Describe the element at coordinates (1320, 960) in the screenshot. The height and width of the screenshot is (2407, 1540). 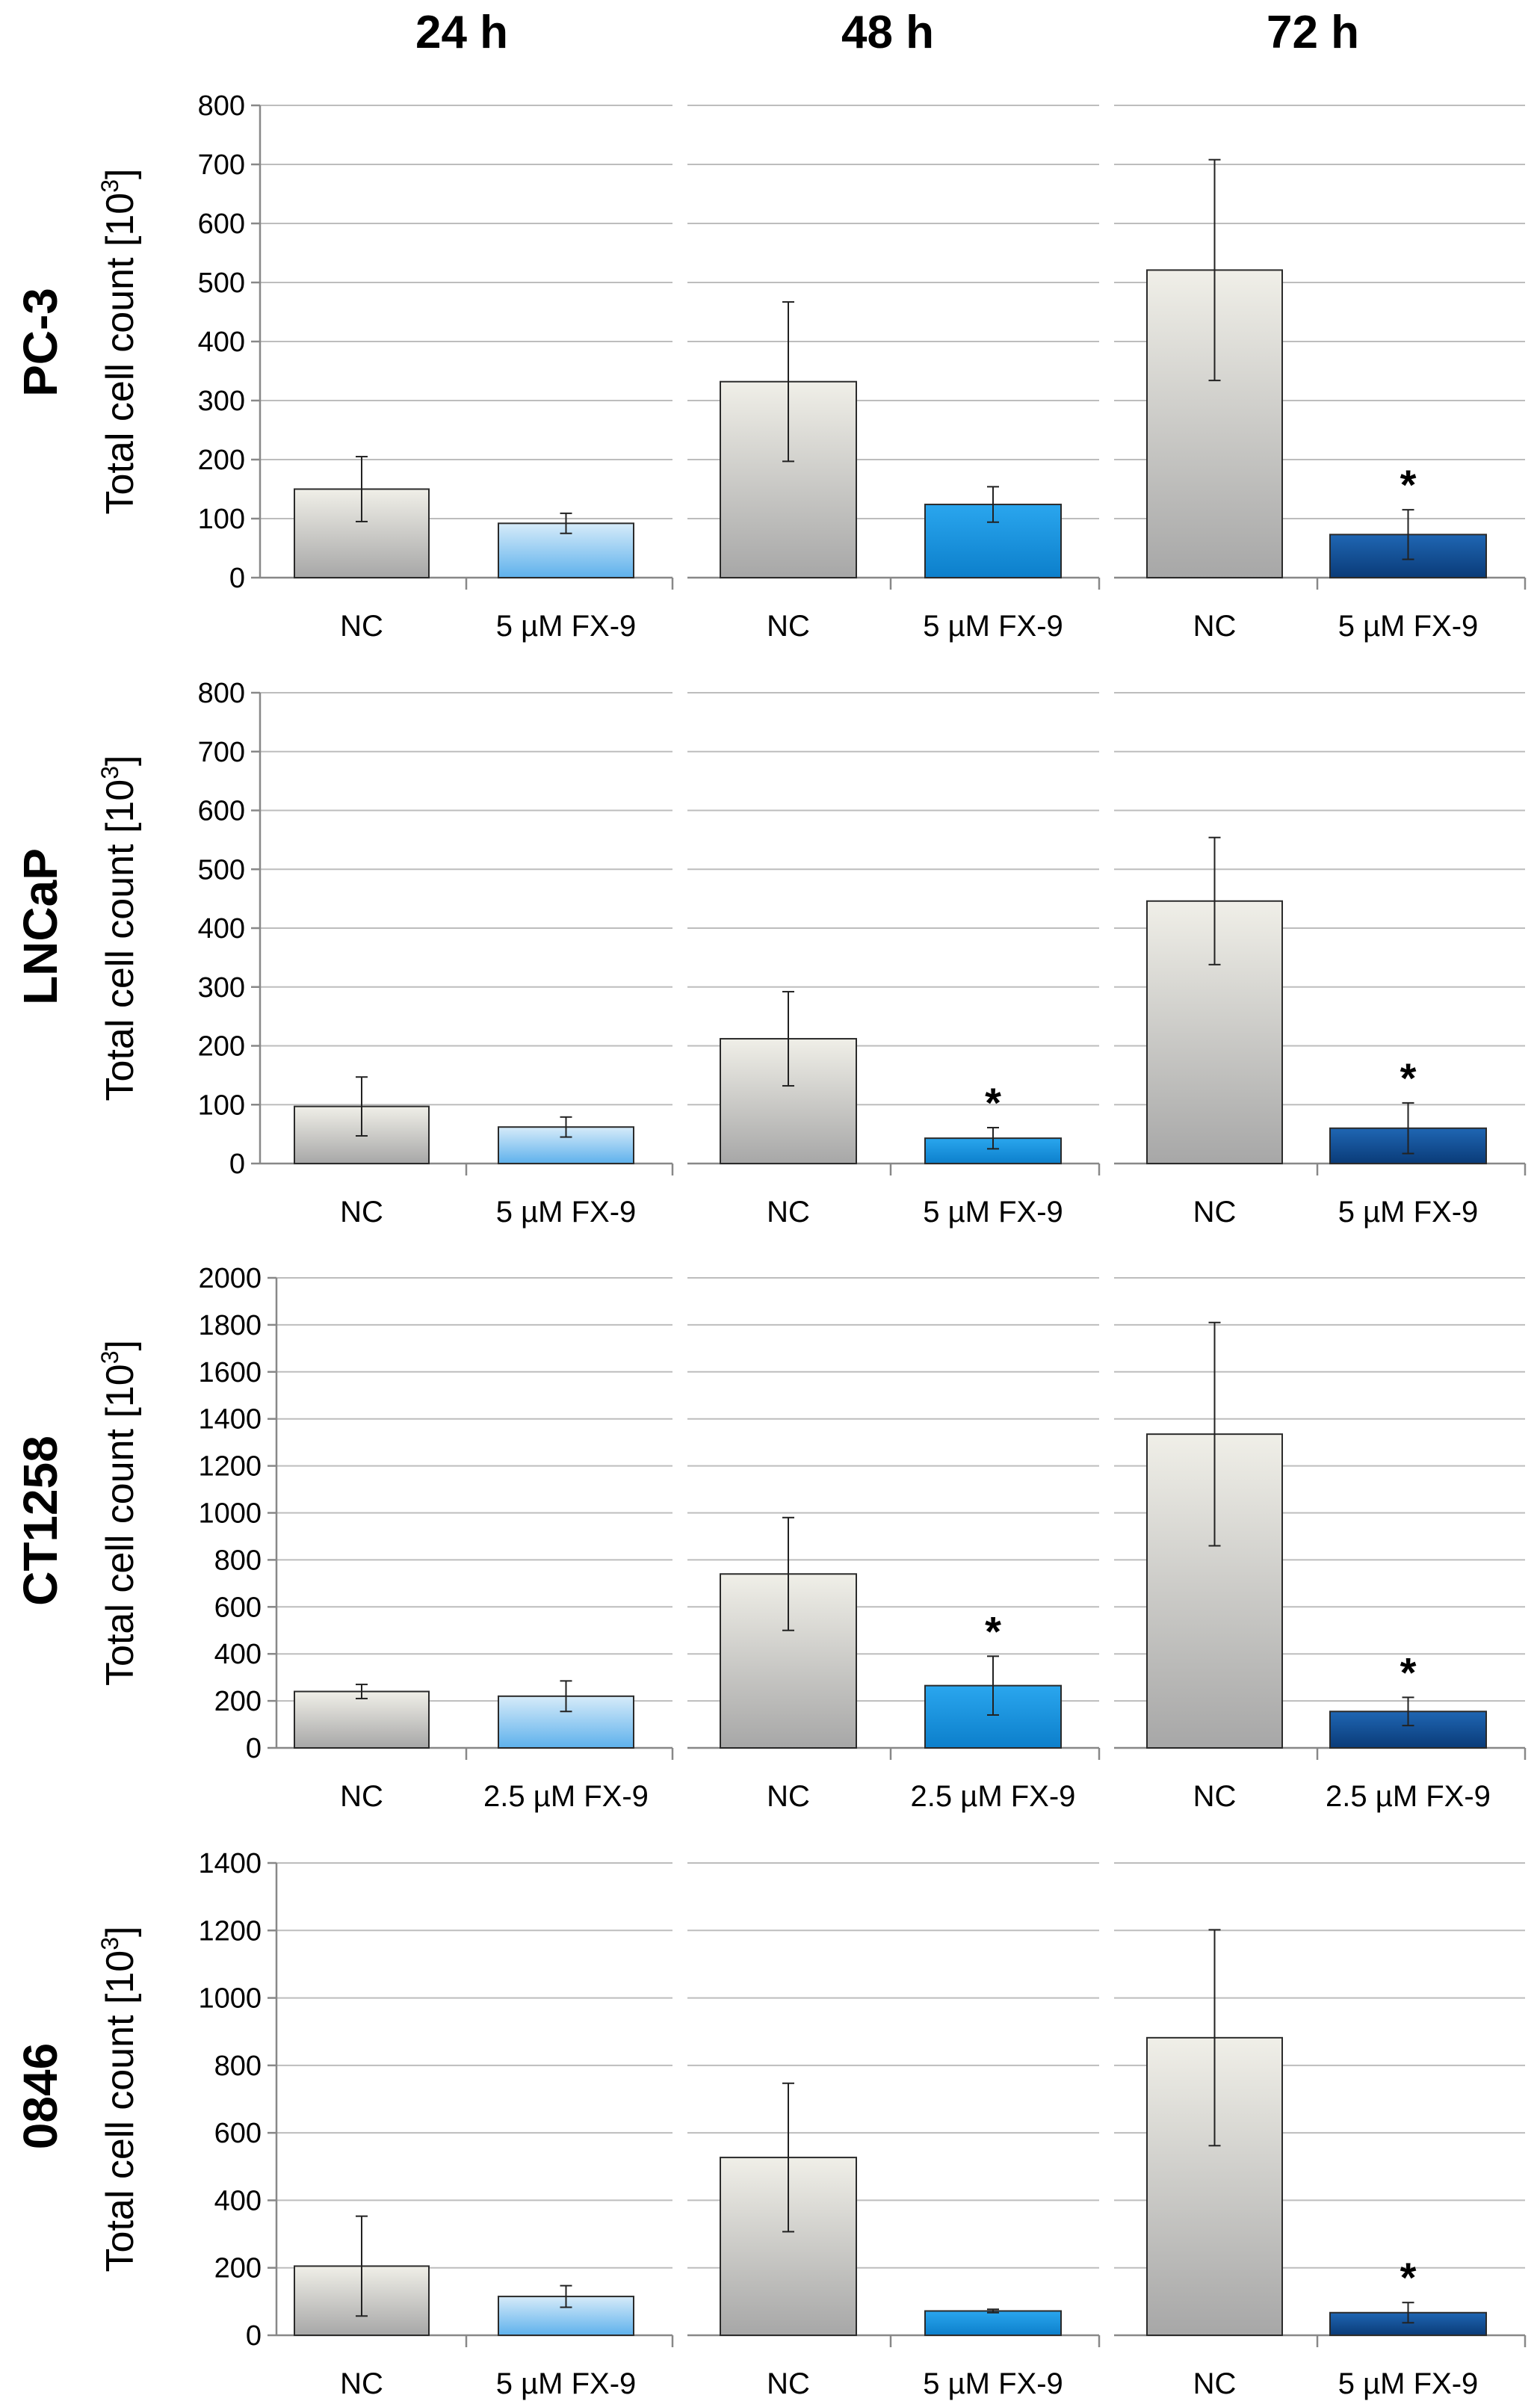
I see `chart-panel-lncap-72h: NC 5 µM FX-9 *` at that location.